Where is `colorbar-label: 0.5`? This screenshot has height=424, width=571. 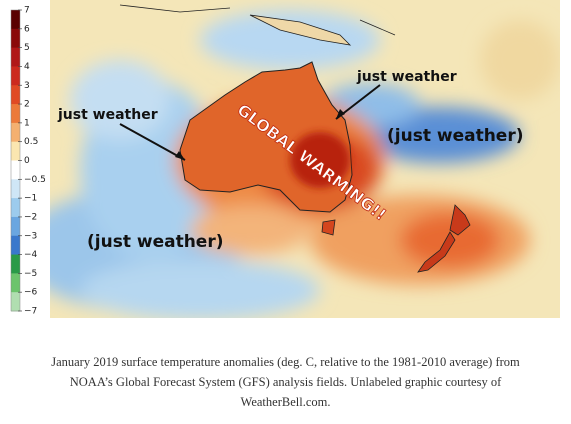
colorbar-label: 0.5 is located at coordinates (31, 142).